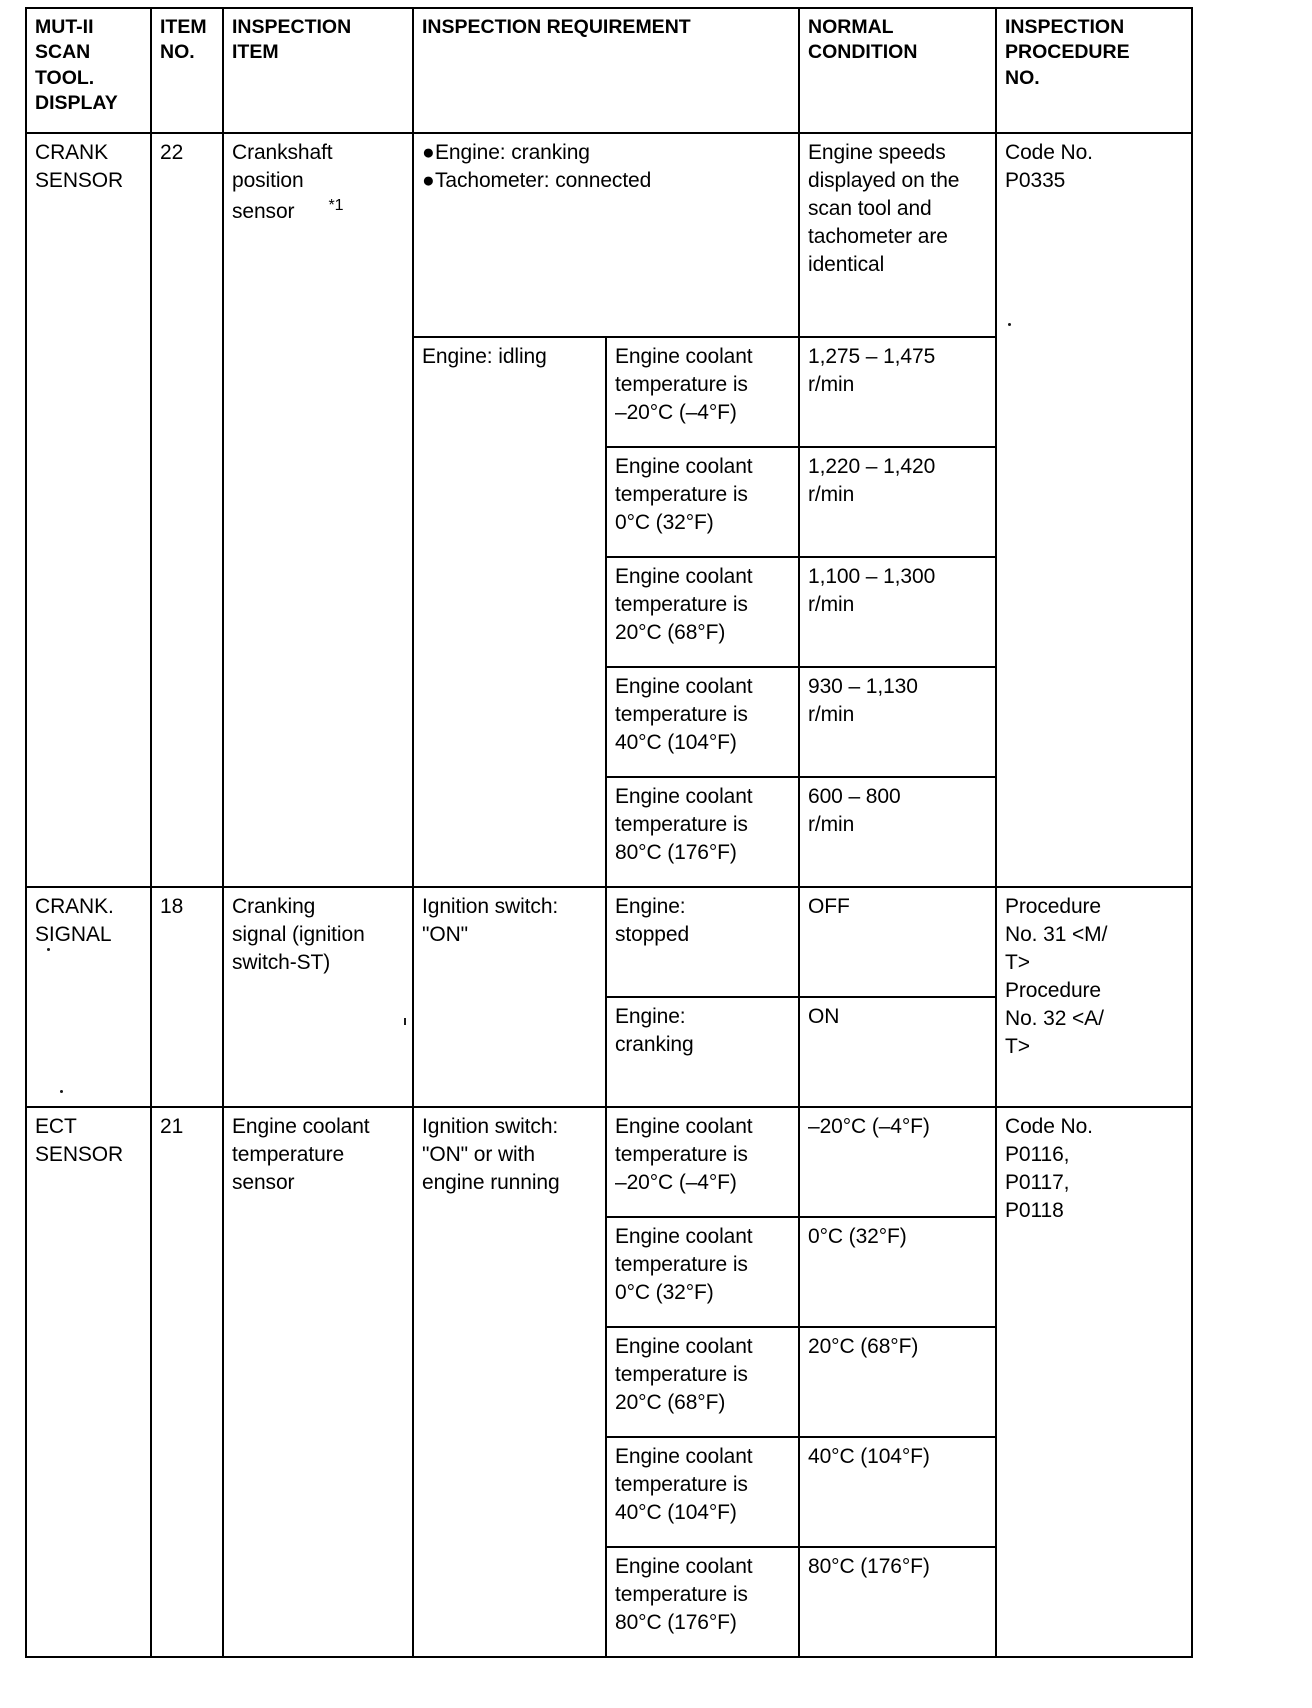 The width and height of the screenshot is (1312, 1708). I want to click on requirement-line: Ignition switch:, so click(490, 906).